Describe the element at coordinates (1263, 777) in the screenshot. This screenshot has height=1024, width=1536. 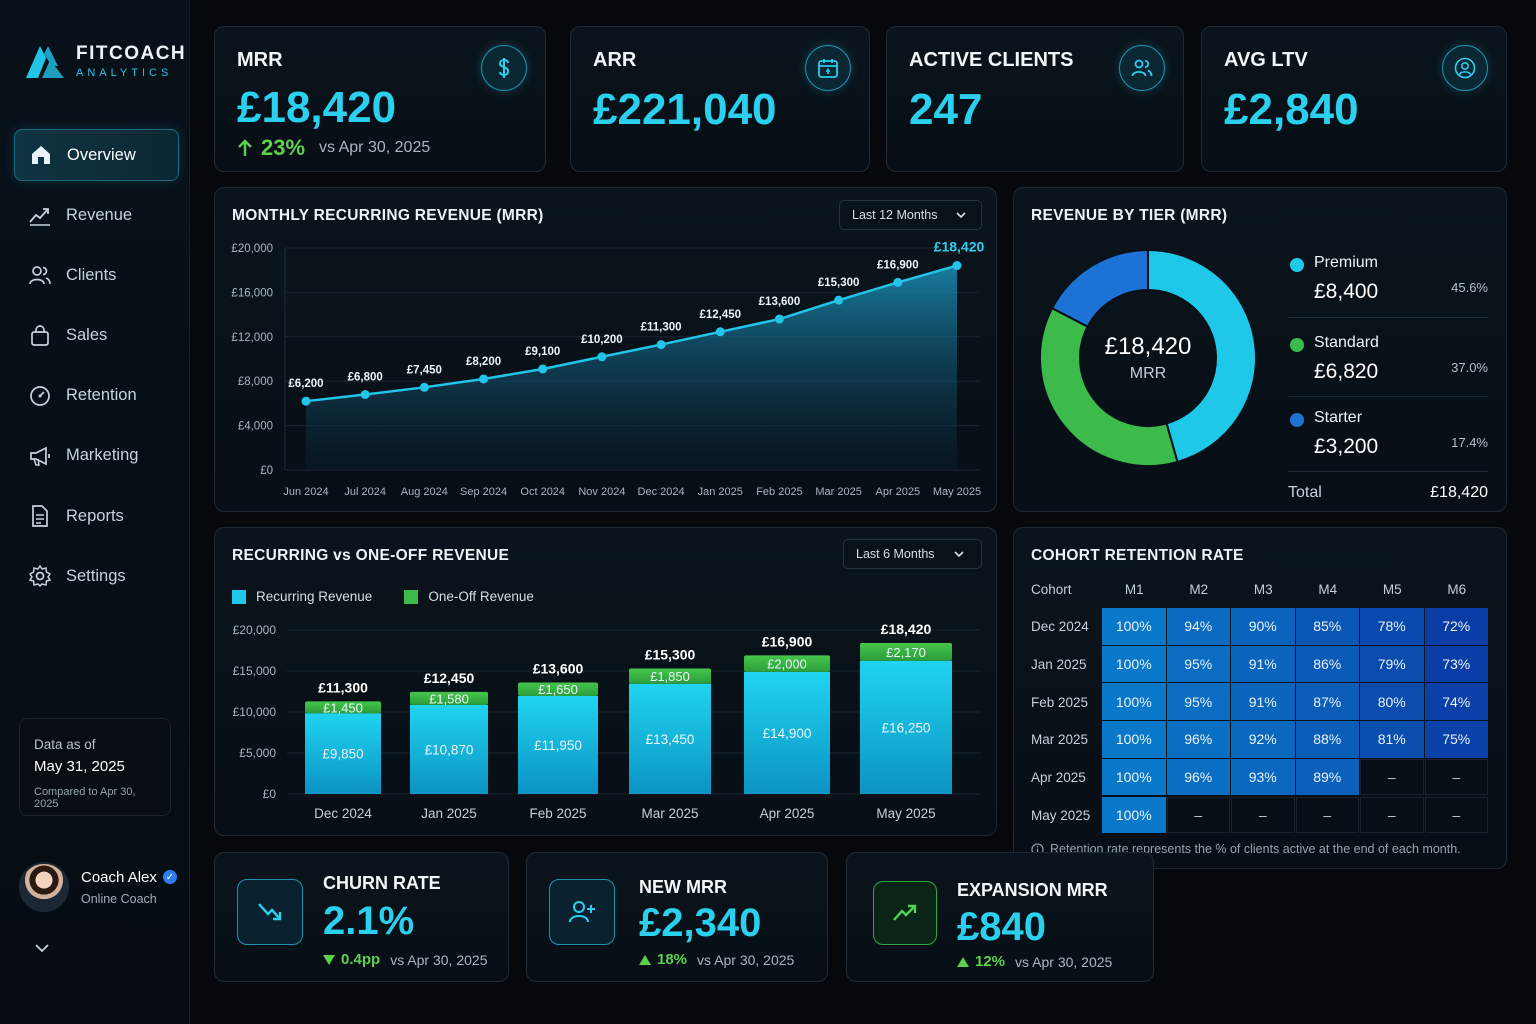
I see `cohort-cell: 93%` at that location.